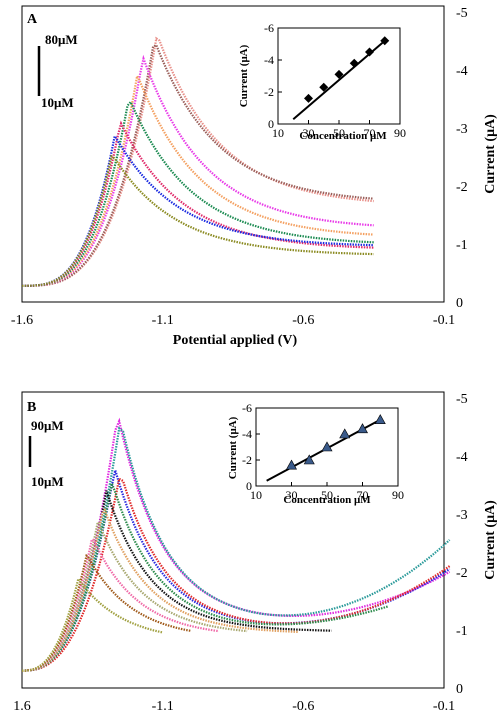  Describe the element at coordinates (31, 407) in the screenshot. I see `panel-b-label: B` at that location.